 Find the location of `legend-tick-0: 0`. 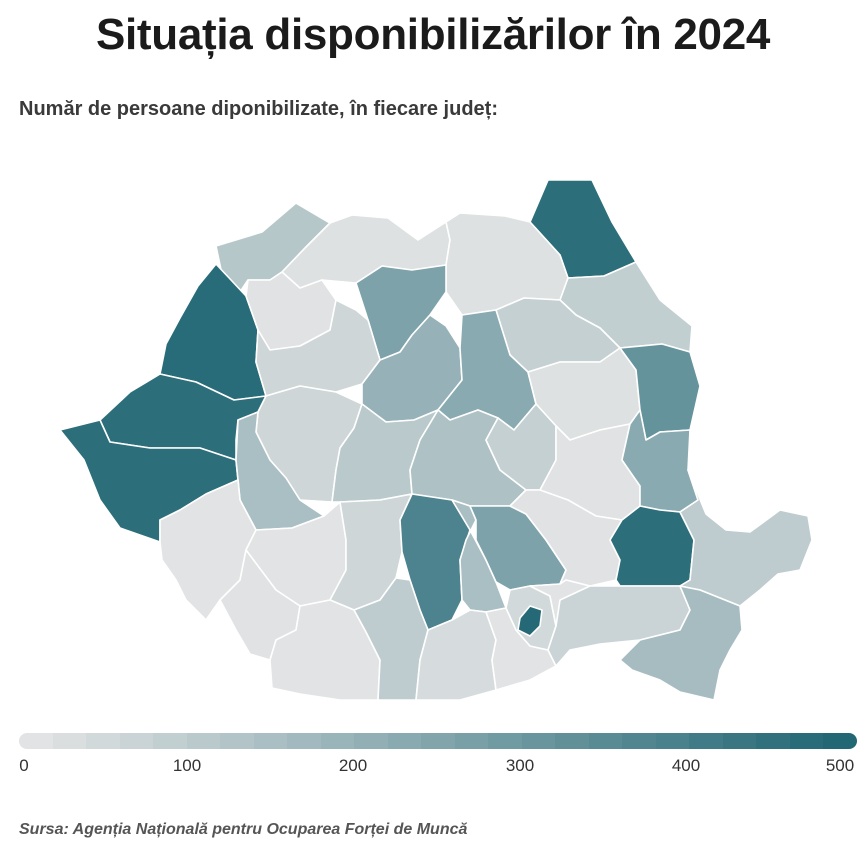

legend-tick-0: 0 is located at coordinates (24, 765).